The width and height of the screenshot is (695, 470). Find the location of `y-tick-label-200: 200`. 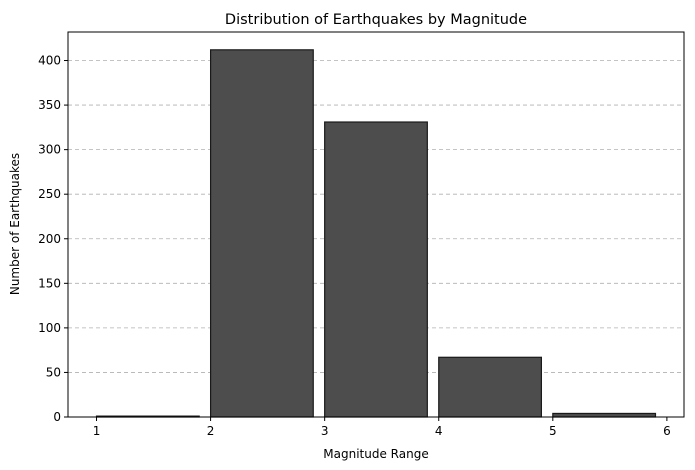

y-tick-label-200: 200 is located at coordinates (49, 239).